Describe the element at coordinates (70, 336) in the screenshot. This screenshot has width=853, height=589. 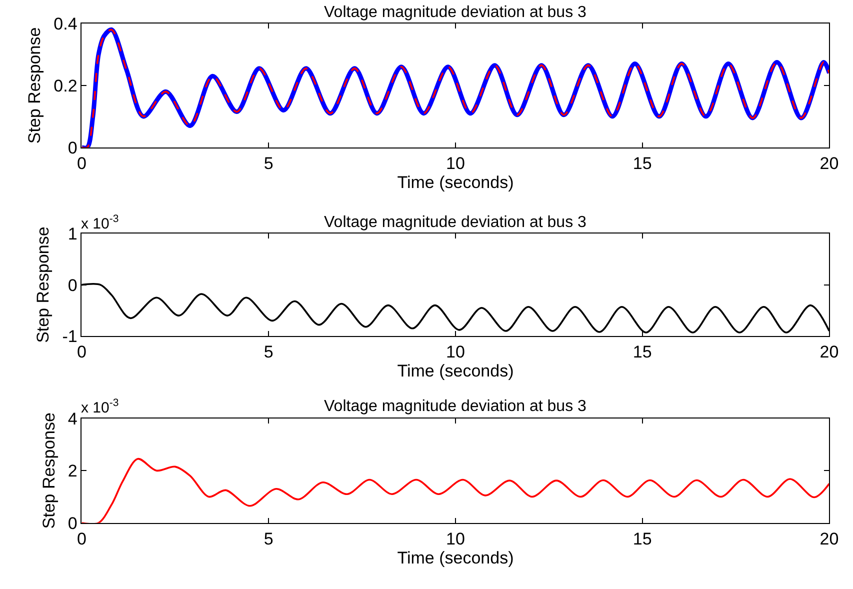
I see `y-tick-label: -1` at that location.